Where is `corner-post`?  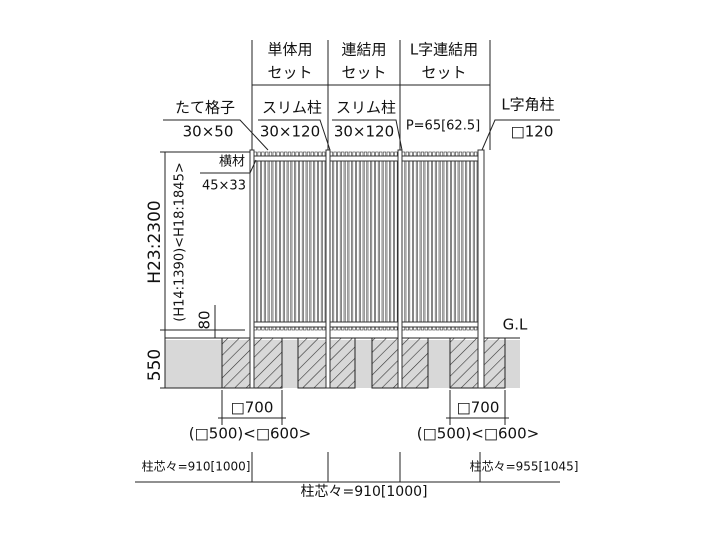 corner-post is located at coordinates (481, 269).